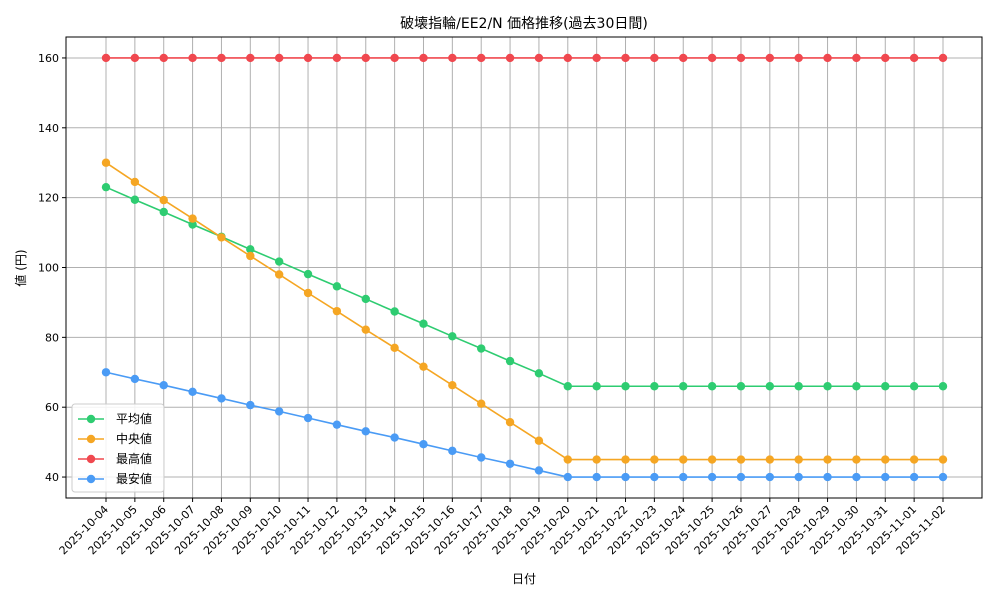  I want to click on y-tick-label: 140, so click(48, 128).